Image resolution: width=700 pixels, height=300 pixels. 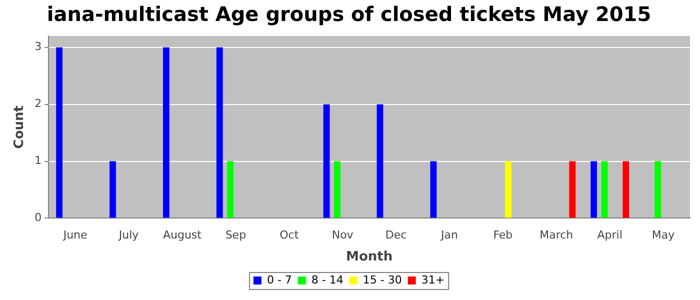 What do you see at coordinates (349, 14) in the screenshot?
I see `chart-title: iana-multicast Age groups of closed tickets May 2015` at bounding box center [349, 14].